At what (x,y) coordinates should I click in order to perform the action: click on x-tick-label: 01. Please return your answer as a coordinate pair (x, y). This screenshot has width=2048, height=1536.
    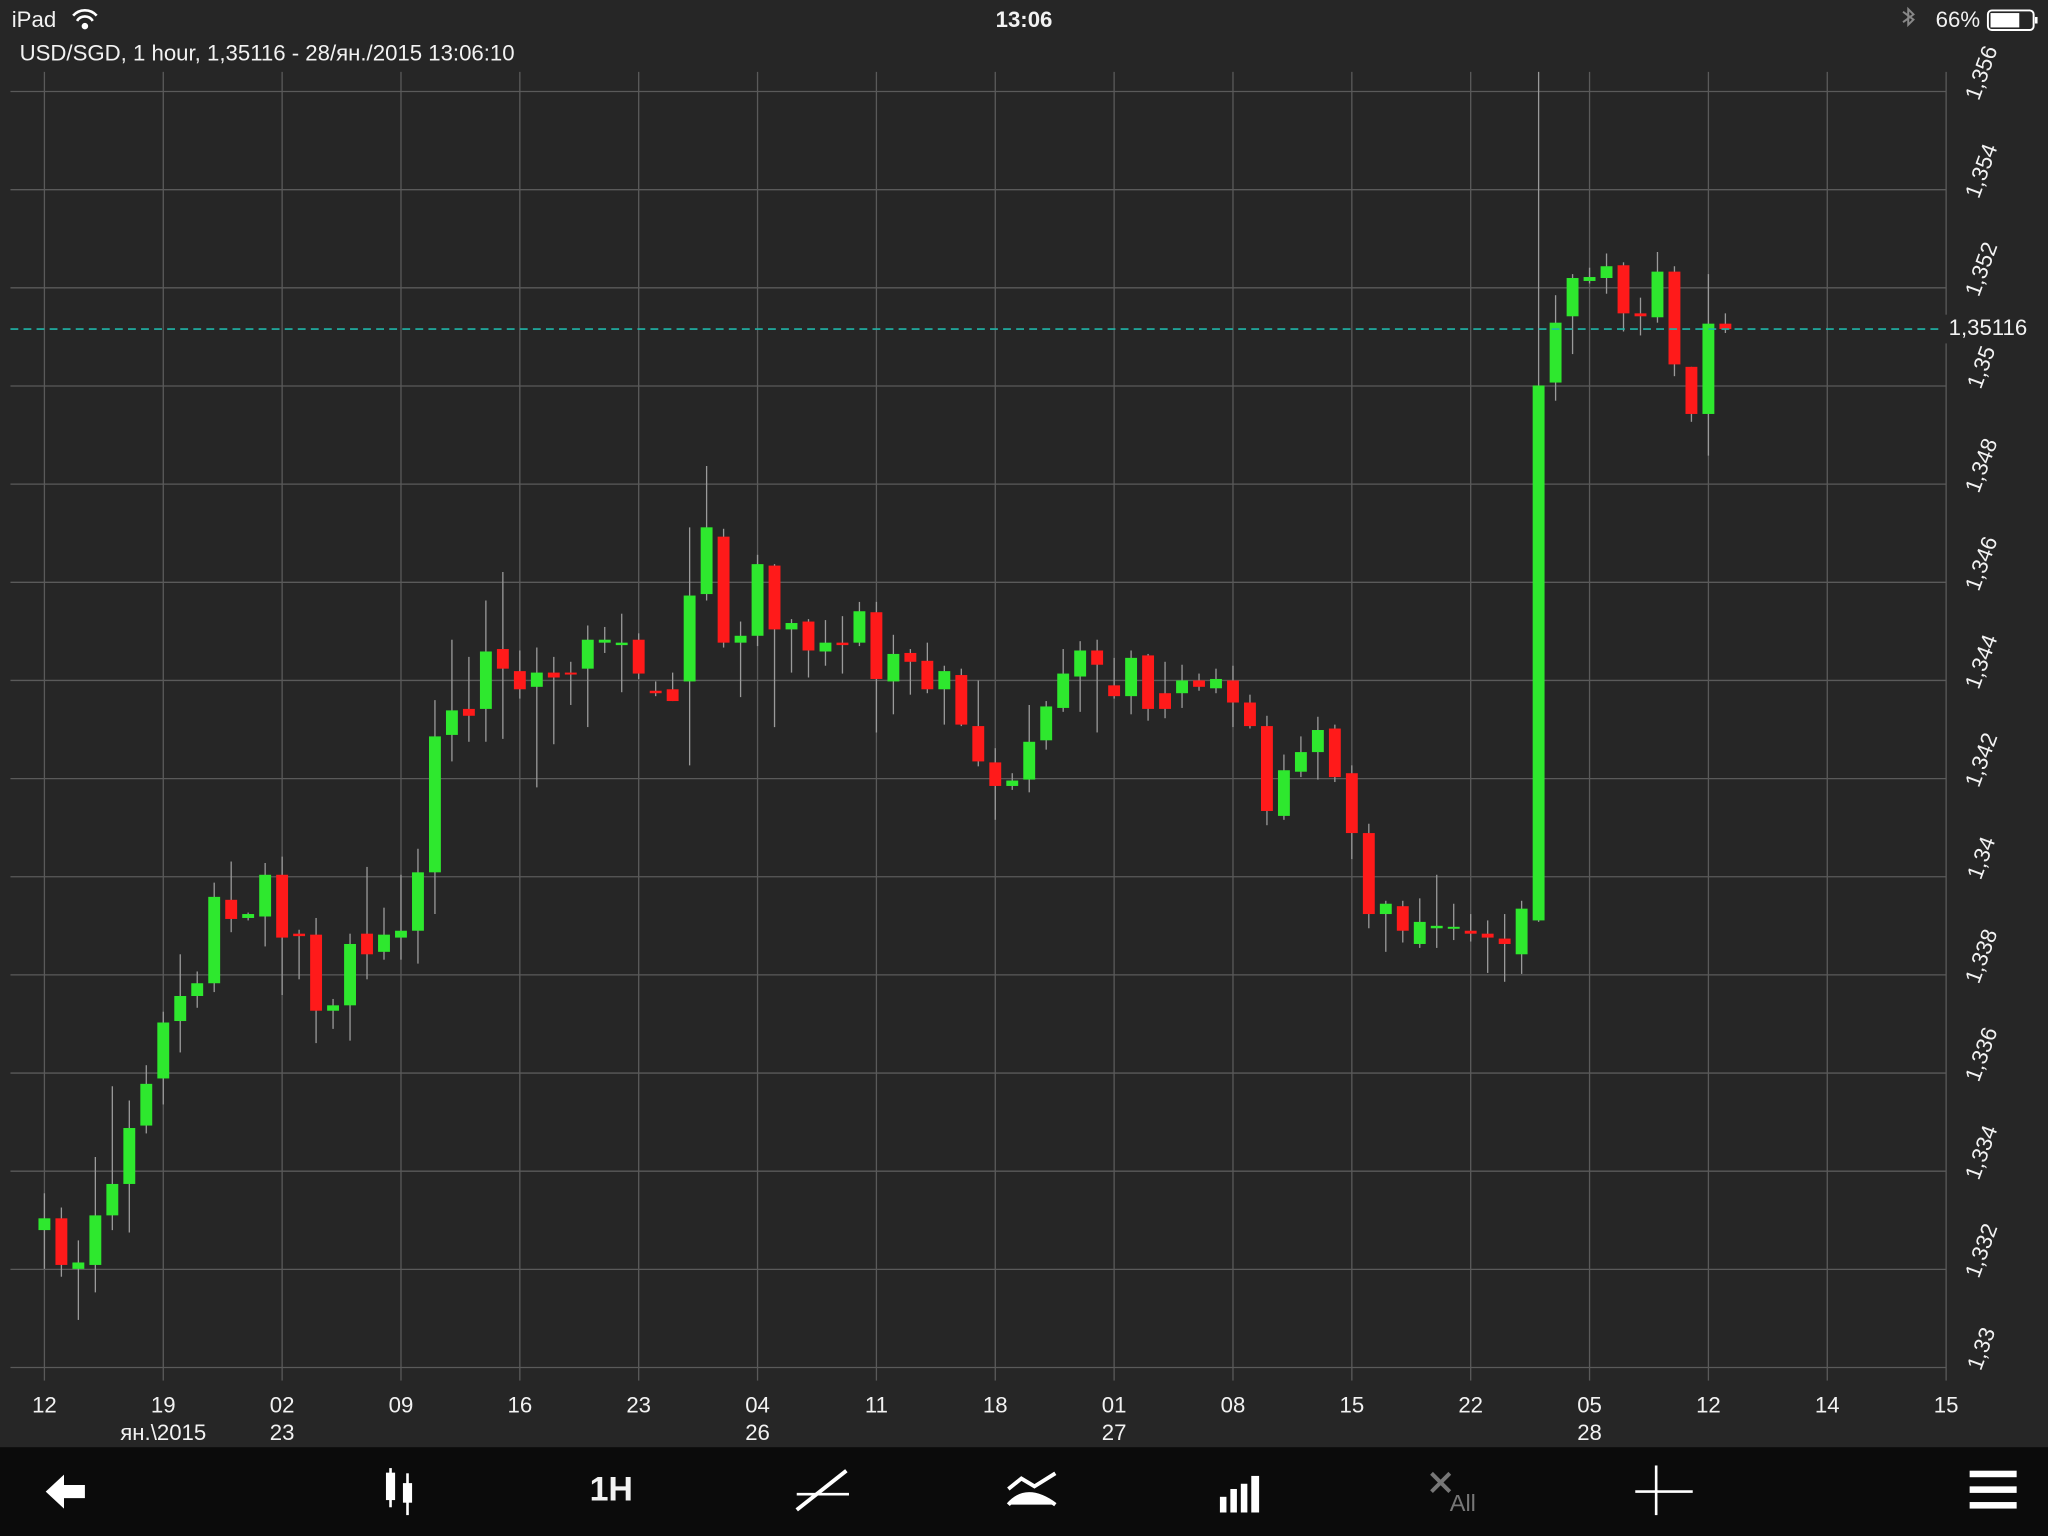
    Looking at the image, I should click on (1114, 1405).